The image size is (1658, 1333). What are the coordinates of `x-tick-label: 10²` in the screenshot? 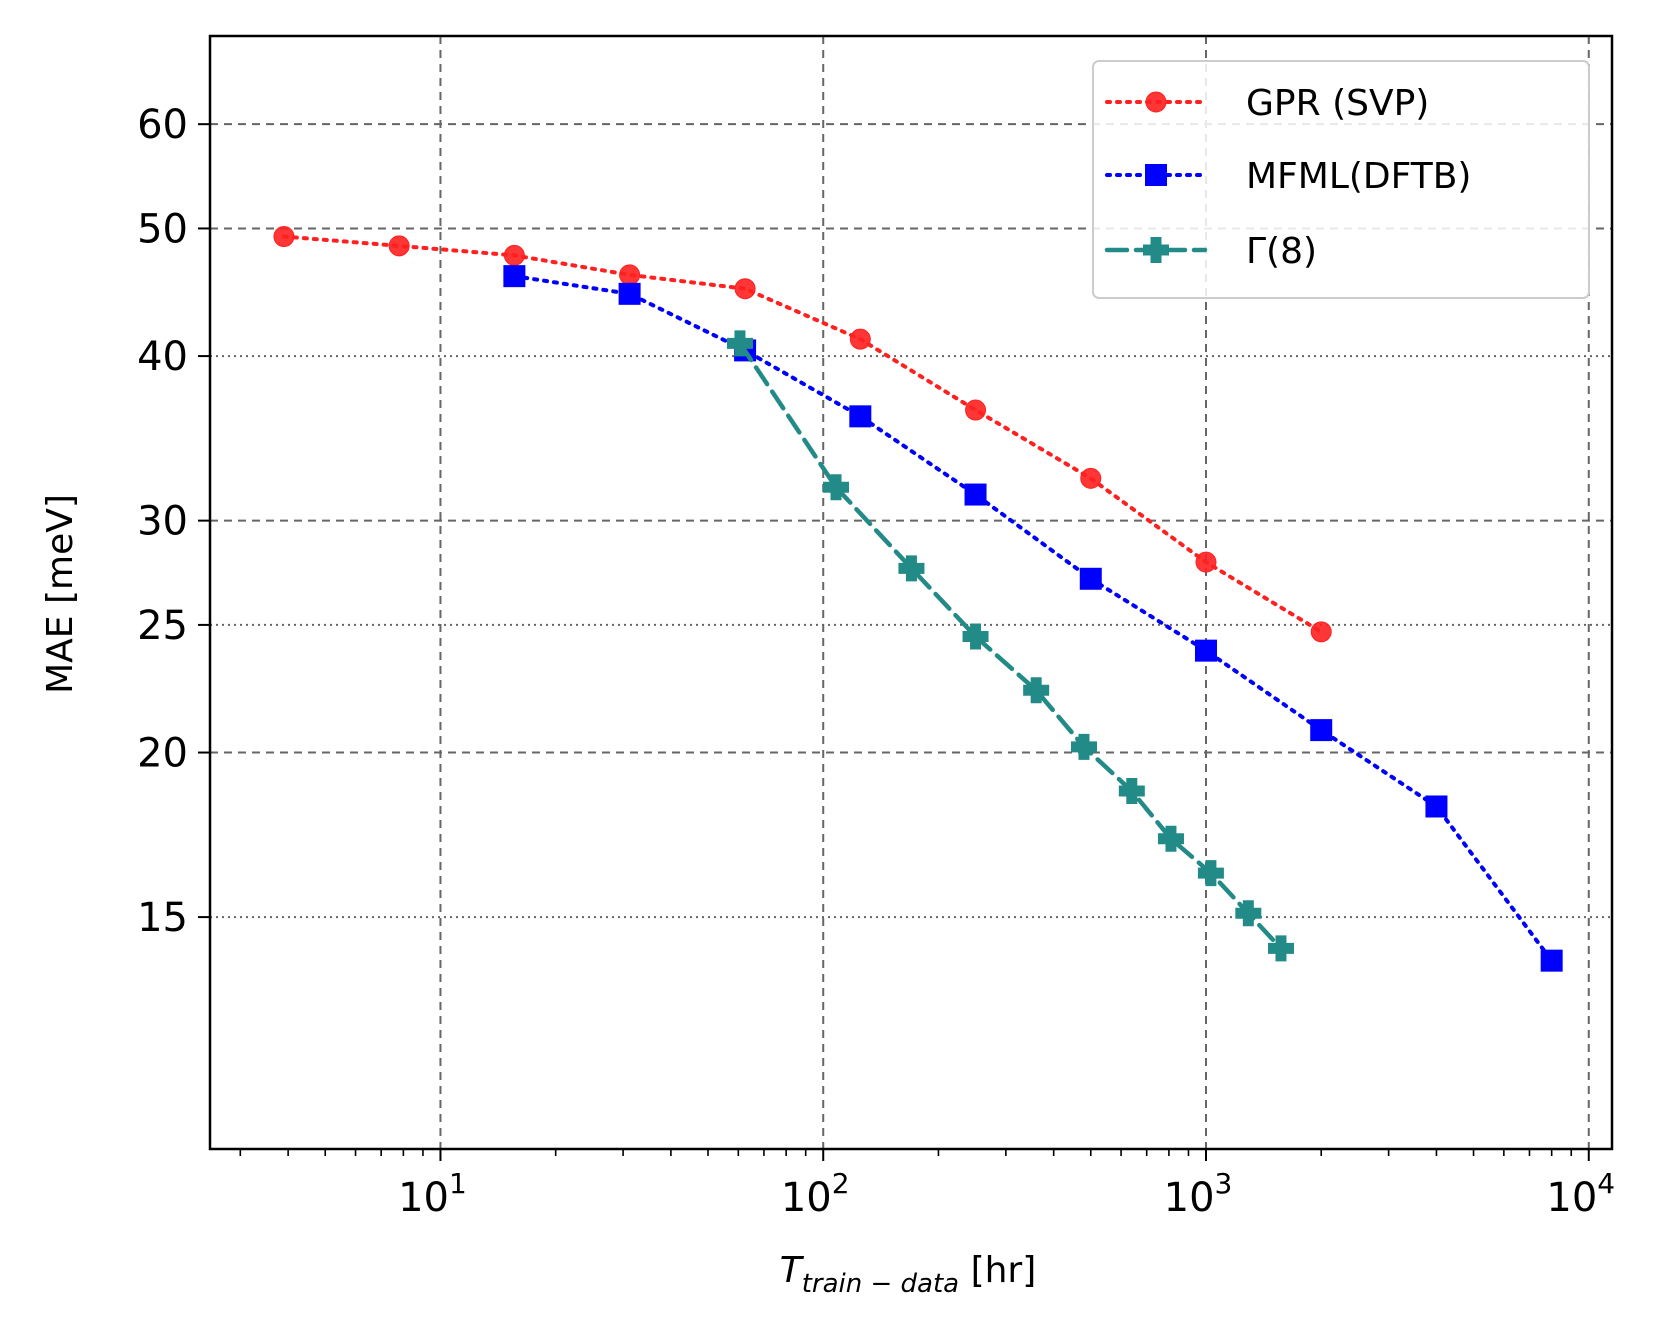 It's located at (815, 1194).